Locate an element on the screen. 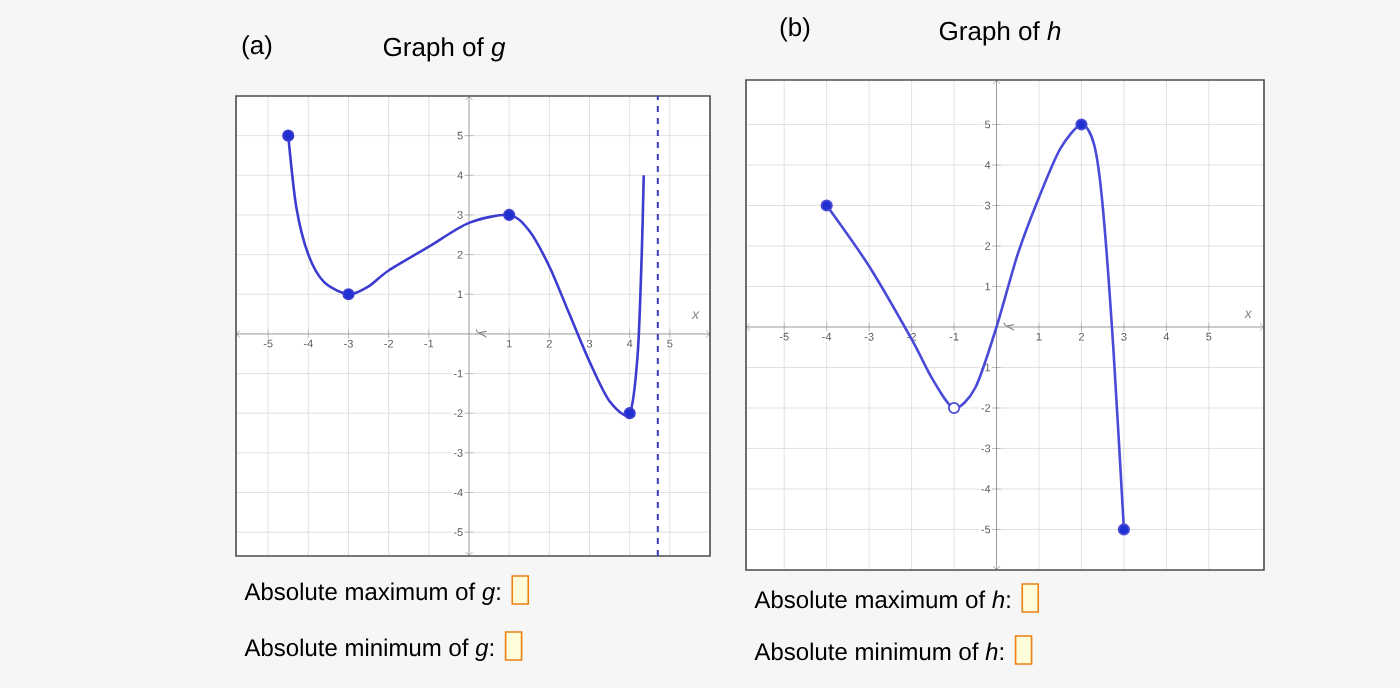 This screenshot has height=688, width=1400. chart-title: Graph of g is located at coordinates (444, 49).